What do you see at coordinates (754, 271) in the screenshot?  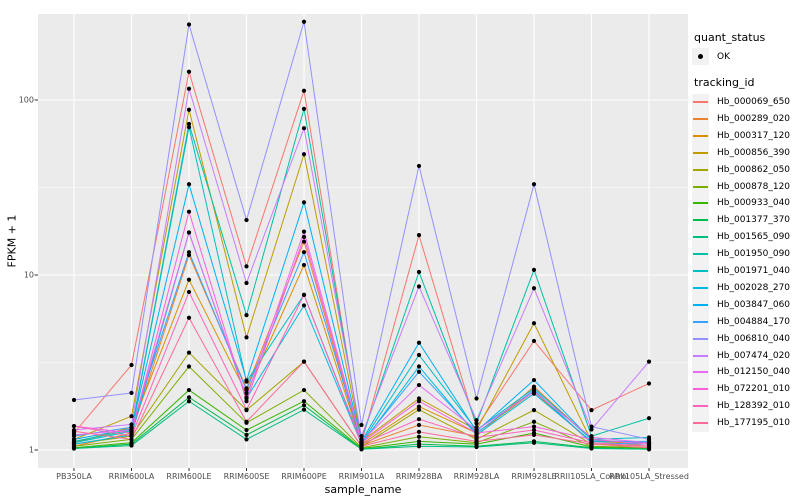 I see `legend-label-Hb_001971_040: Hb_001971_040` at bounding box center [754, 271].